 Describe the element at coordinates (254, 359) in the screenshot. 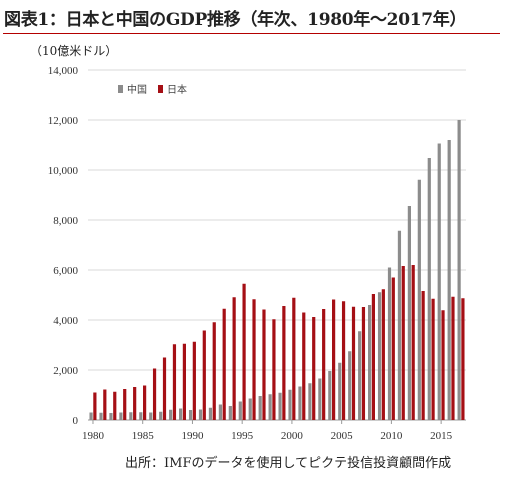

I see `bar-japan-1996` at that location.